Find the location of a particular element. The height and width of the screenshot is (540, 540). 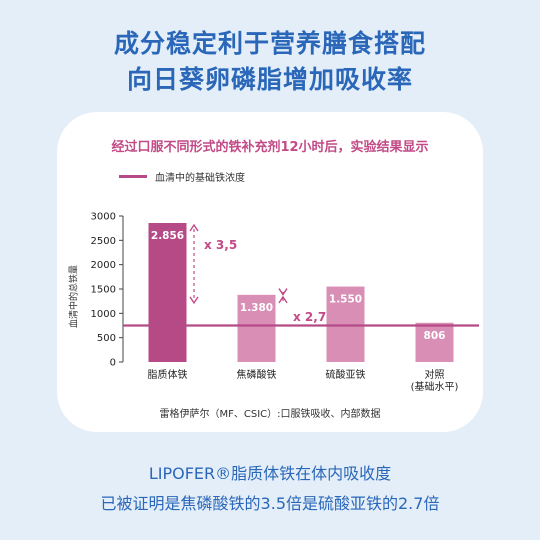

y-tick-label: 1500 is located at coordinates (103, 290).